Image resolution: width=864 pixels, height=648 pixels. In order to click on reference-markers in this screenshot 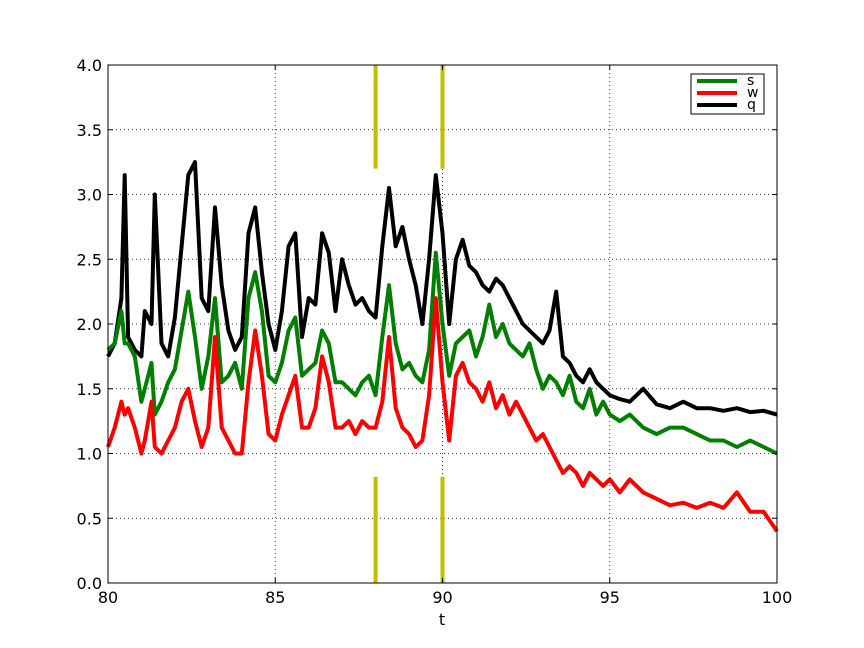, I will do `click(409, 324)`.